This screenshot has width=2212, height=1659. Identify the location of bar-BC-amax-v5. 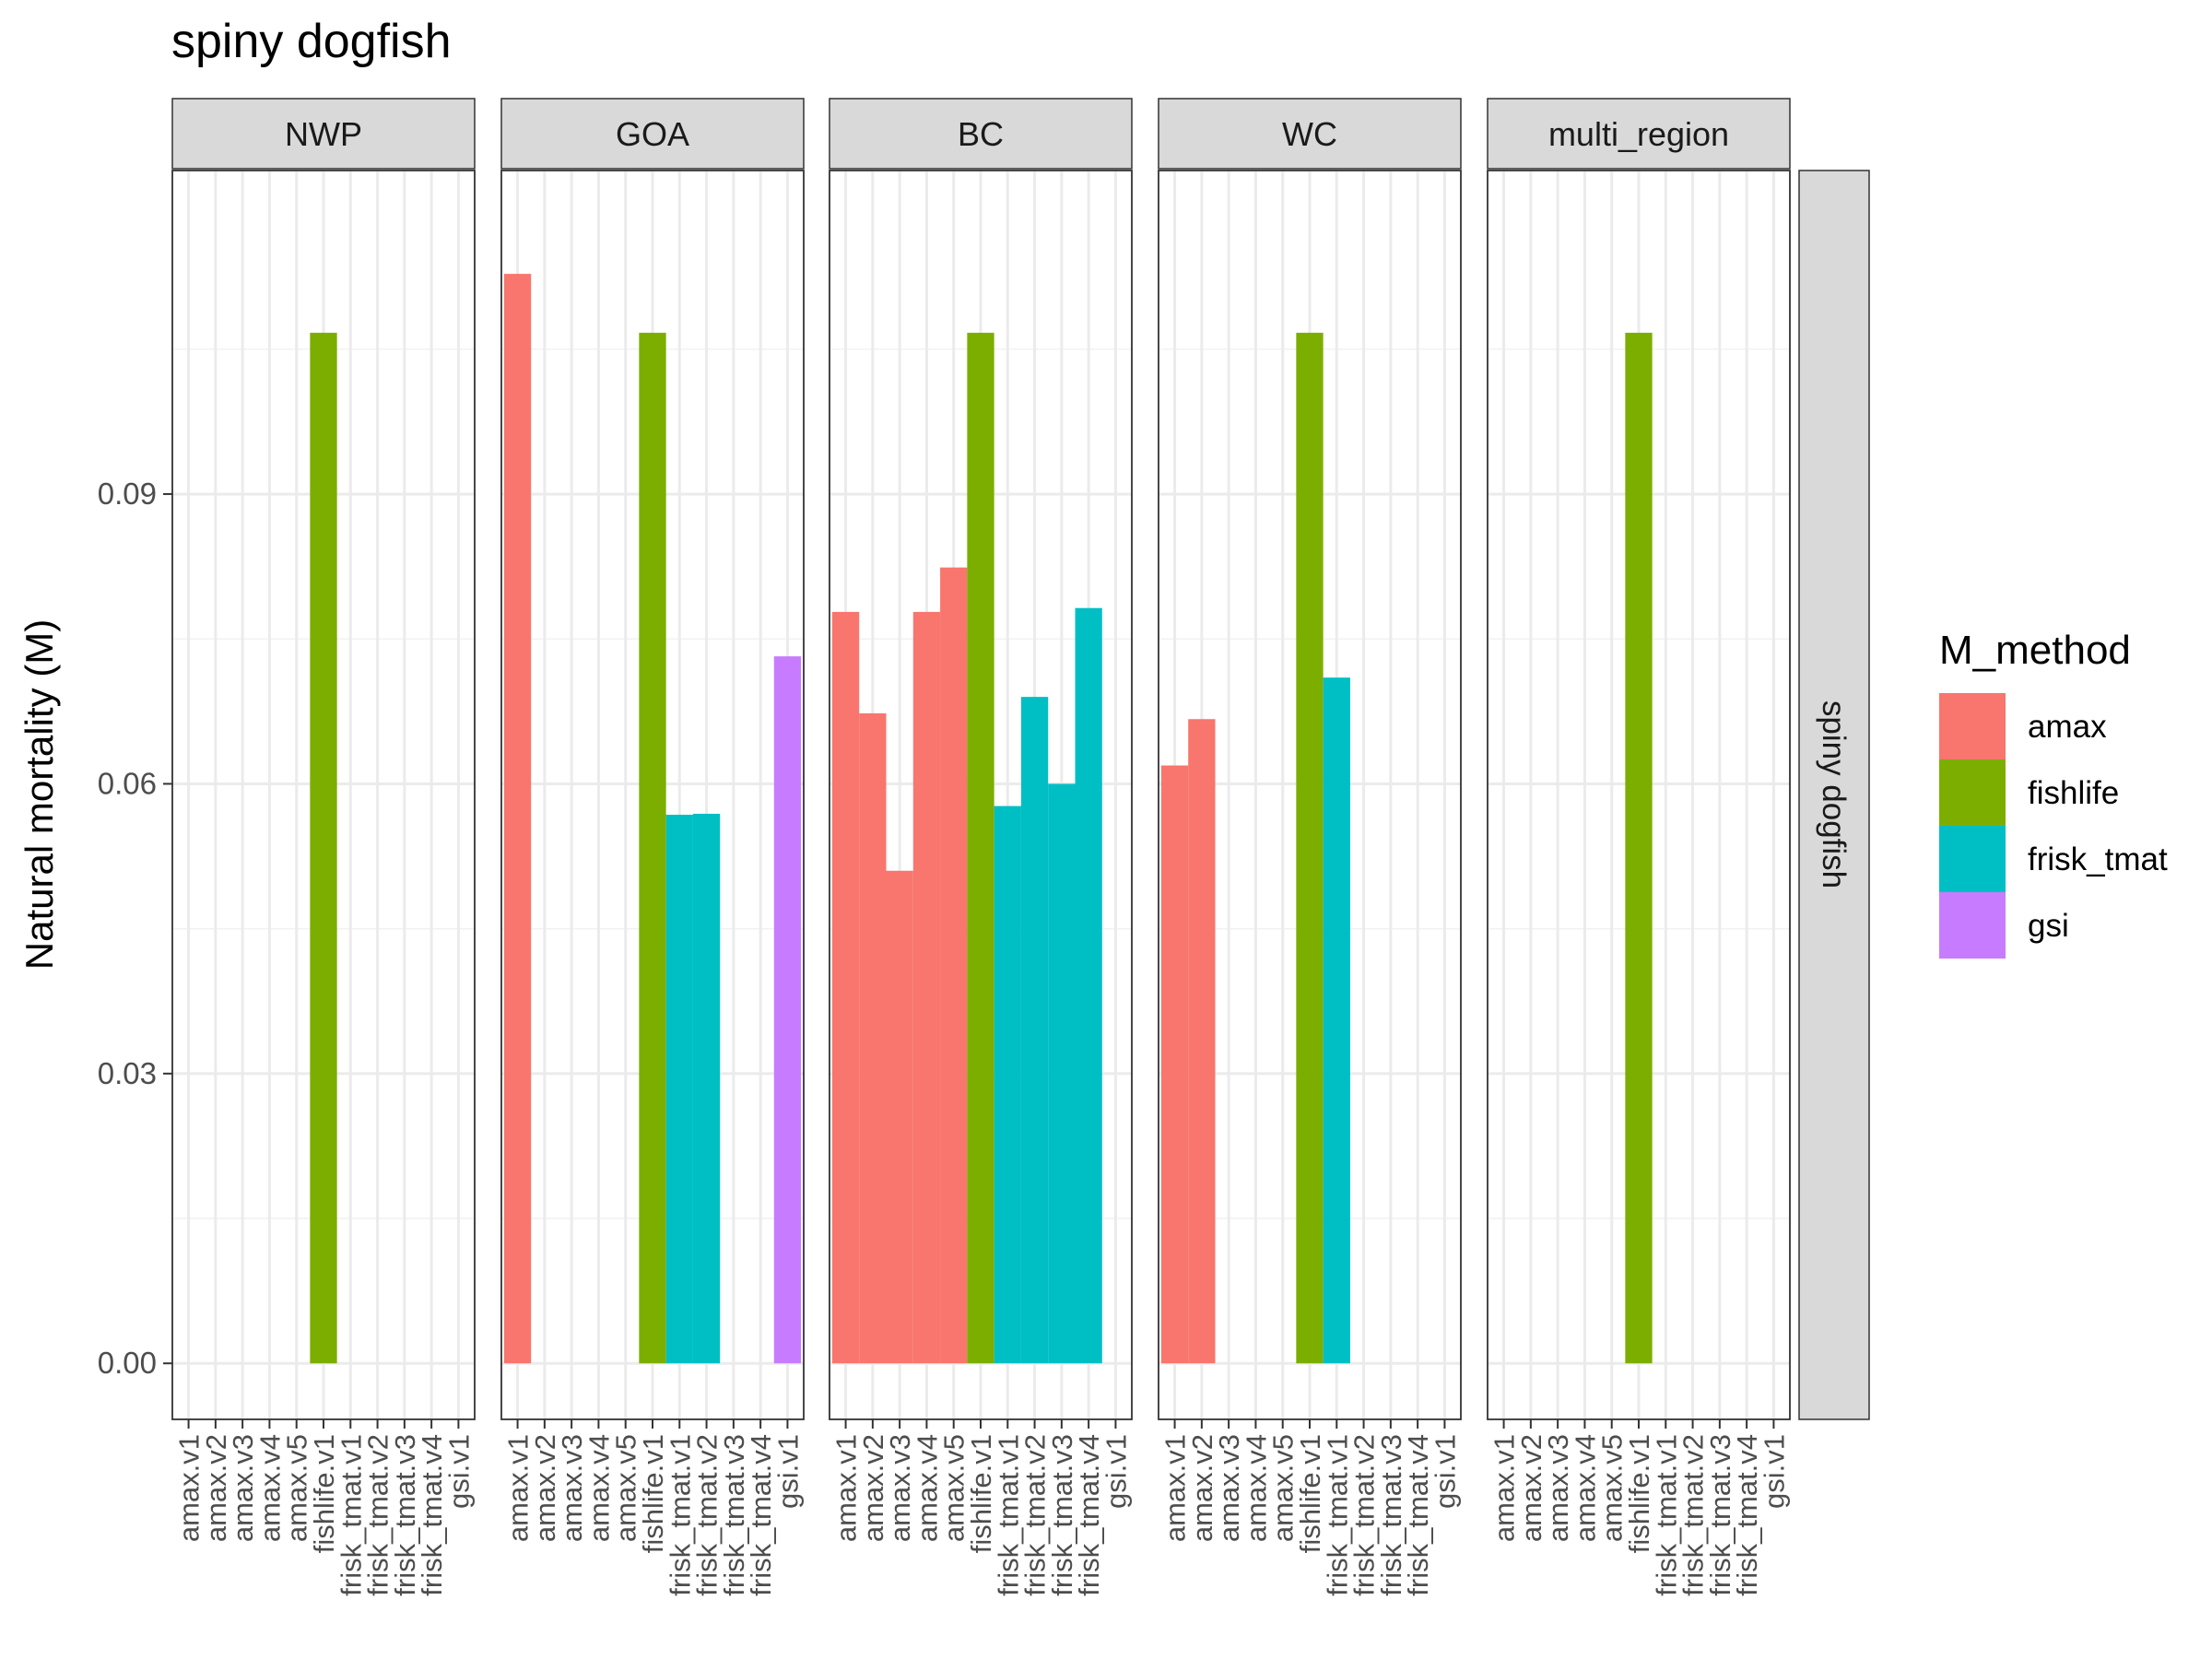
(954, 965).